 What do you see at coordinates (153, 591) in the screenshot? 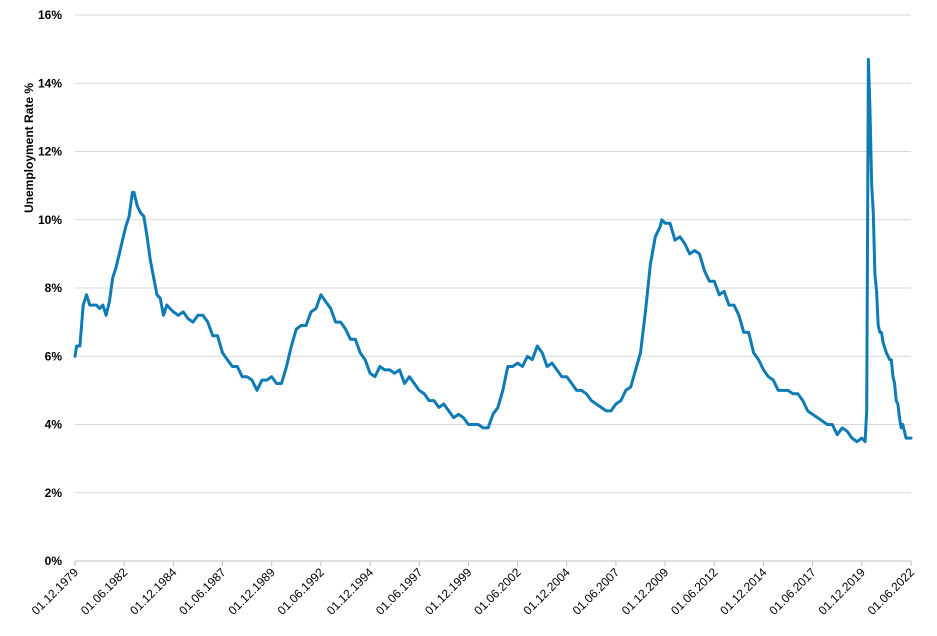
I see `x-tick-label: 01.12.1984` at bounding box center [153, 591].